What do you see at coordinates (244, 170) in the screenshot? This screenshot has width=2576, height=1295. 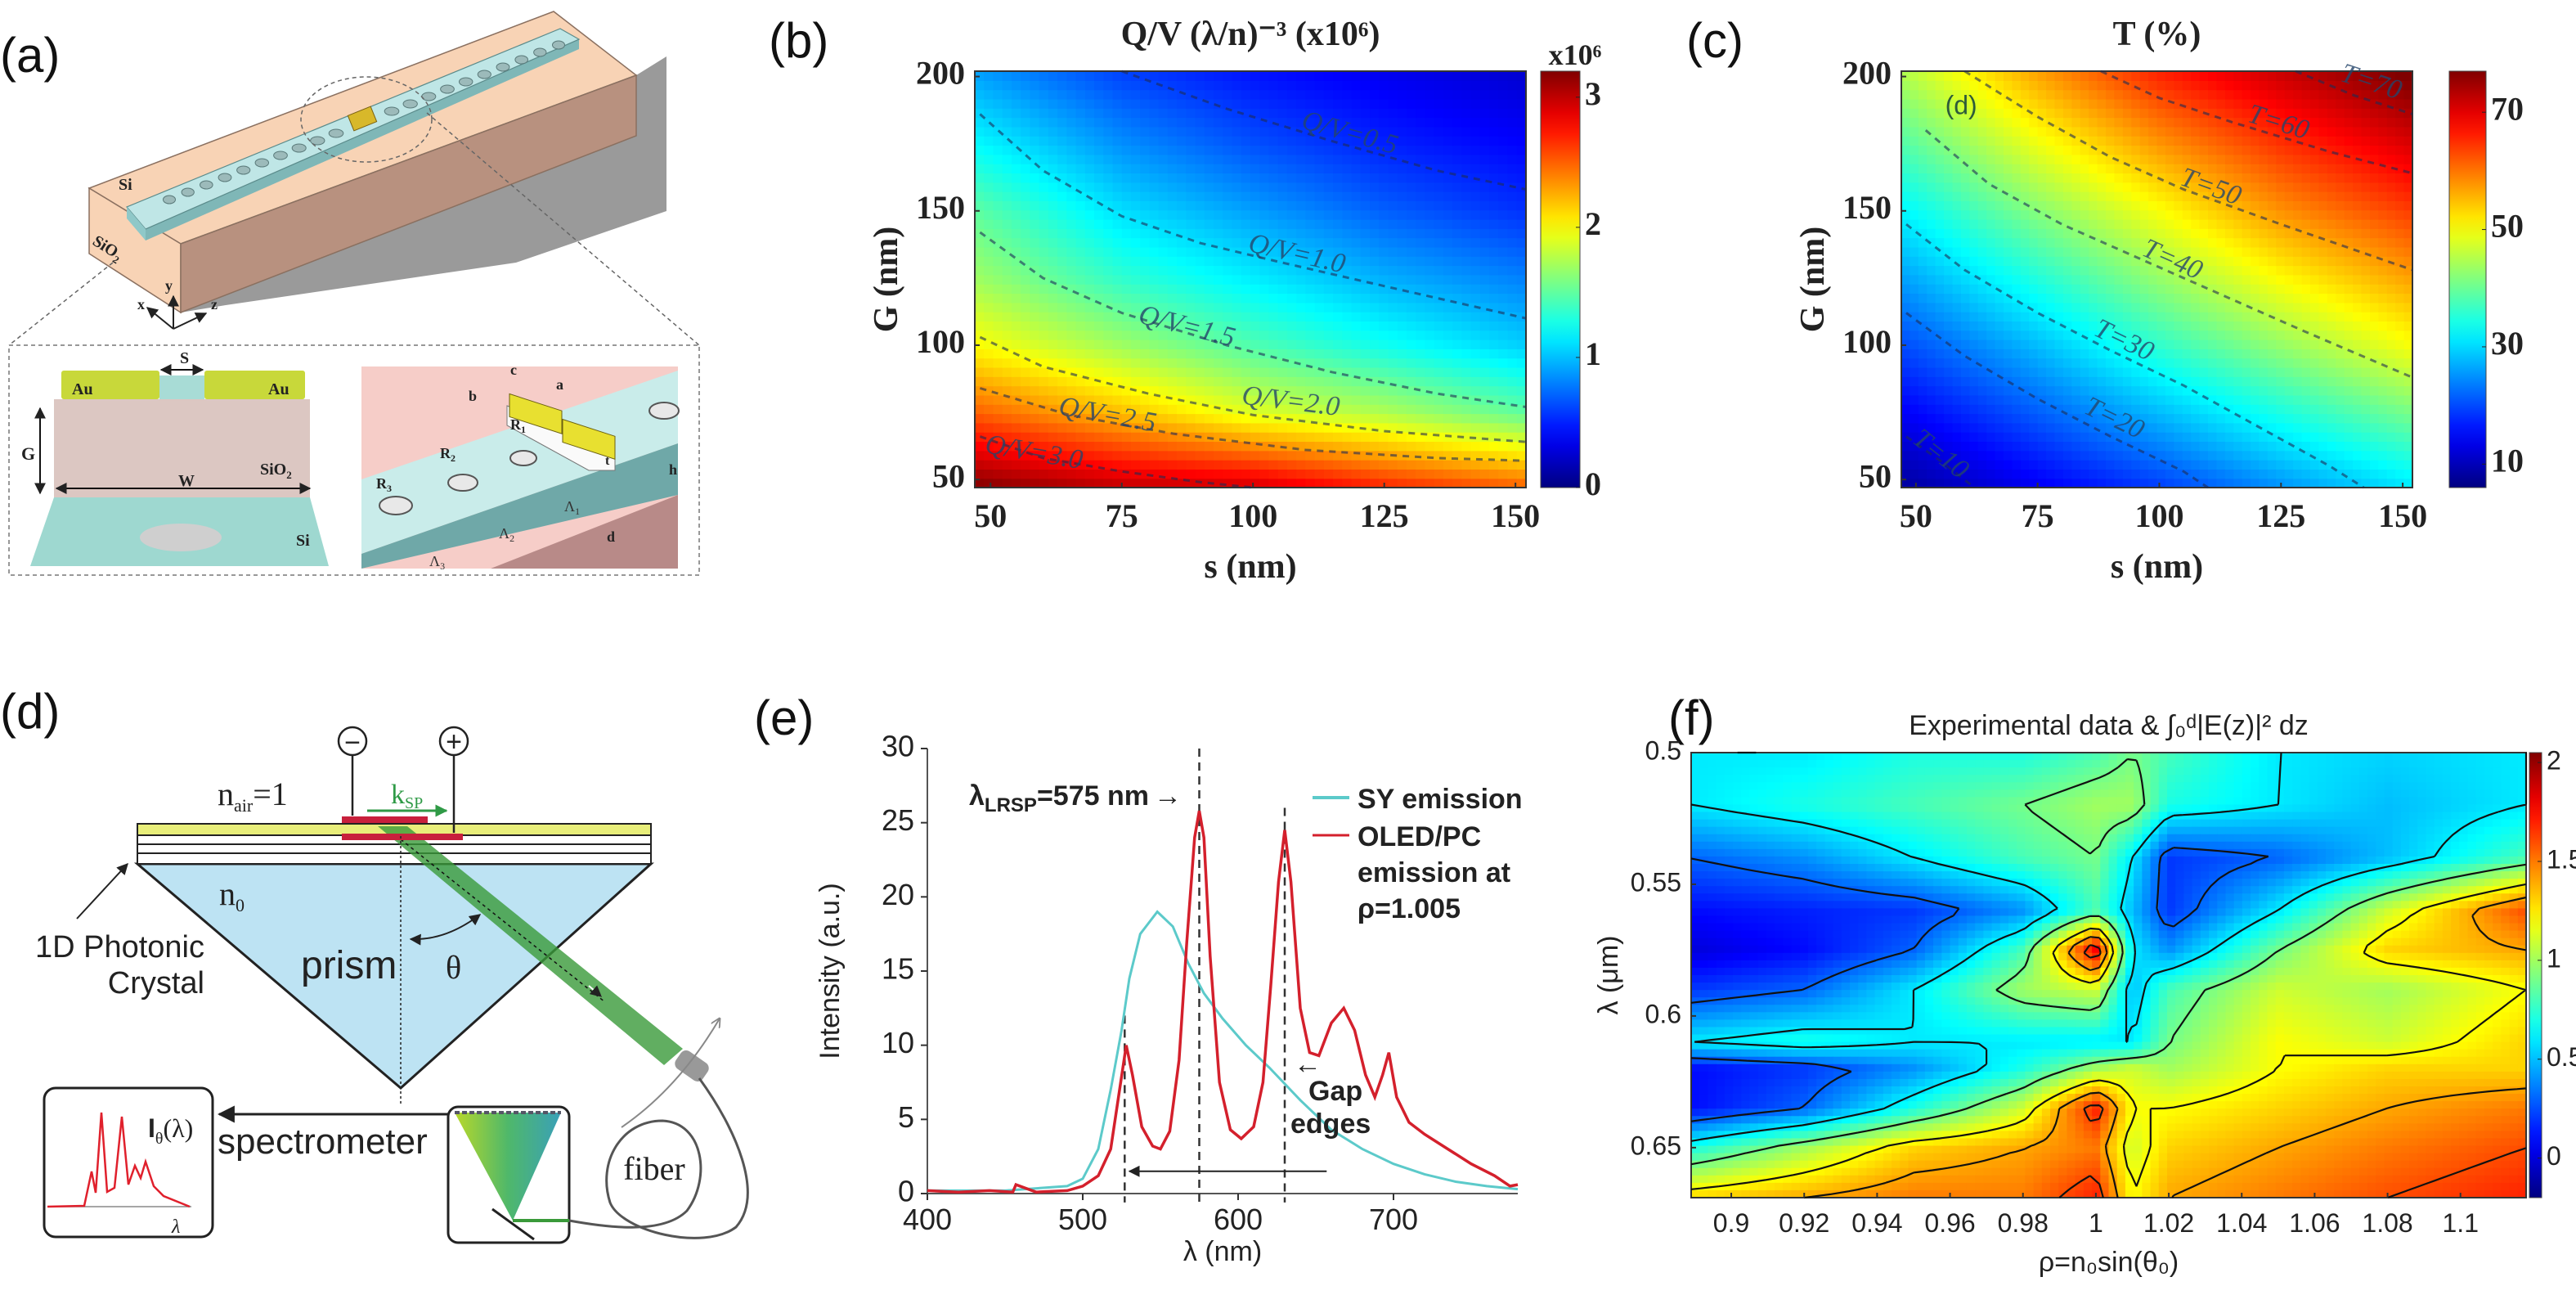 I see `hole` at bounding box center [244, 170].